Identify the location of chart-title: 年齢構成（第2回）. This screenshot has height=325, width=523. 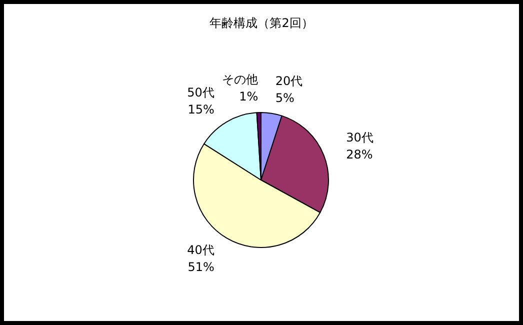
(262, 23).